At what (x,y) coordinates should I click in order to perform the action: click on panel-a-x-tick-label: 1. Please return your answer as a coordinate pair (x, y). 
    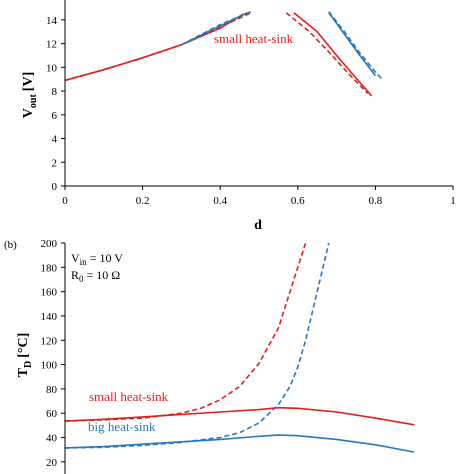
    Looking at the image, I should click on (453, 201).